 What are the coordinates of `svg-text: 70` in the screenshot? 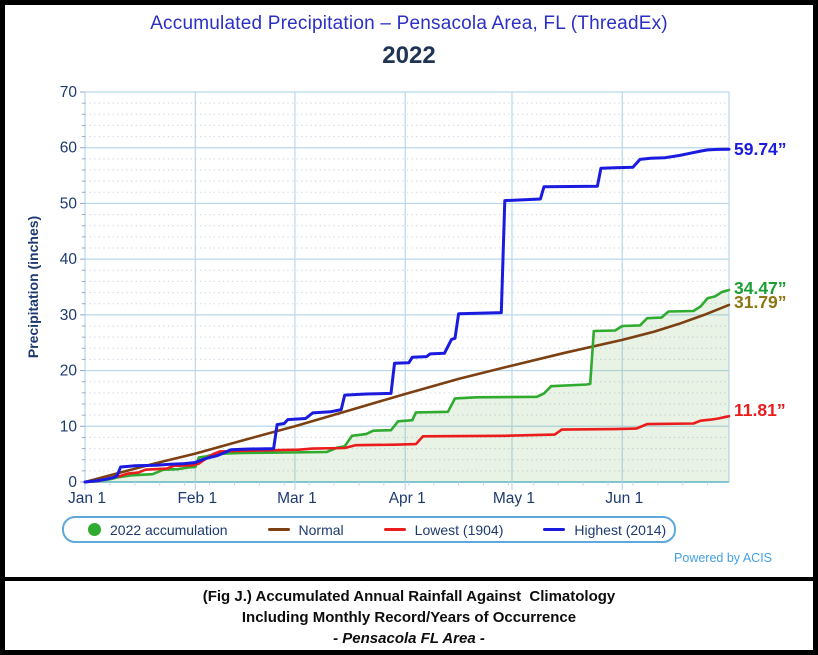 It's located at (69, 92).